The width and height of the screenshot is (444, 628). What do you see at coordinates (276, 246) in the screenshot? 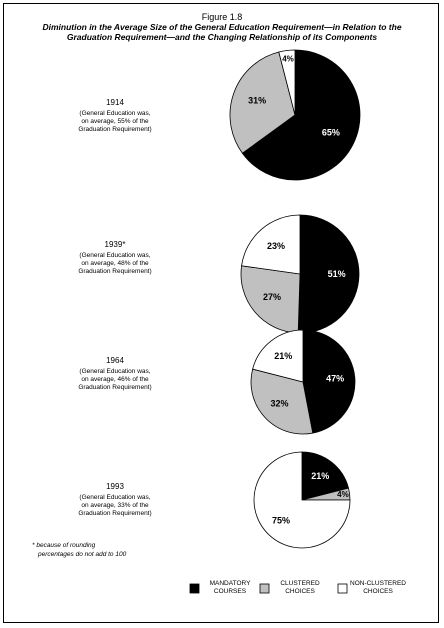
I see `value-label: 23%` at bounding box center [276, 246].